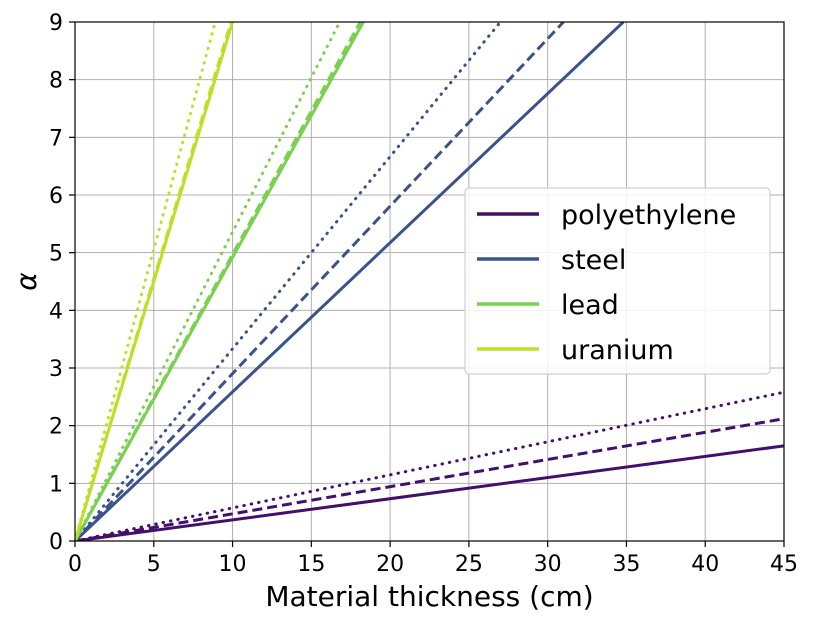  Describe the element at coordinates (784, 564) in the screenshot. I see `x-tick-label: 45` at that location.